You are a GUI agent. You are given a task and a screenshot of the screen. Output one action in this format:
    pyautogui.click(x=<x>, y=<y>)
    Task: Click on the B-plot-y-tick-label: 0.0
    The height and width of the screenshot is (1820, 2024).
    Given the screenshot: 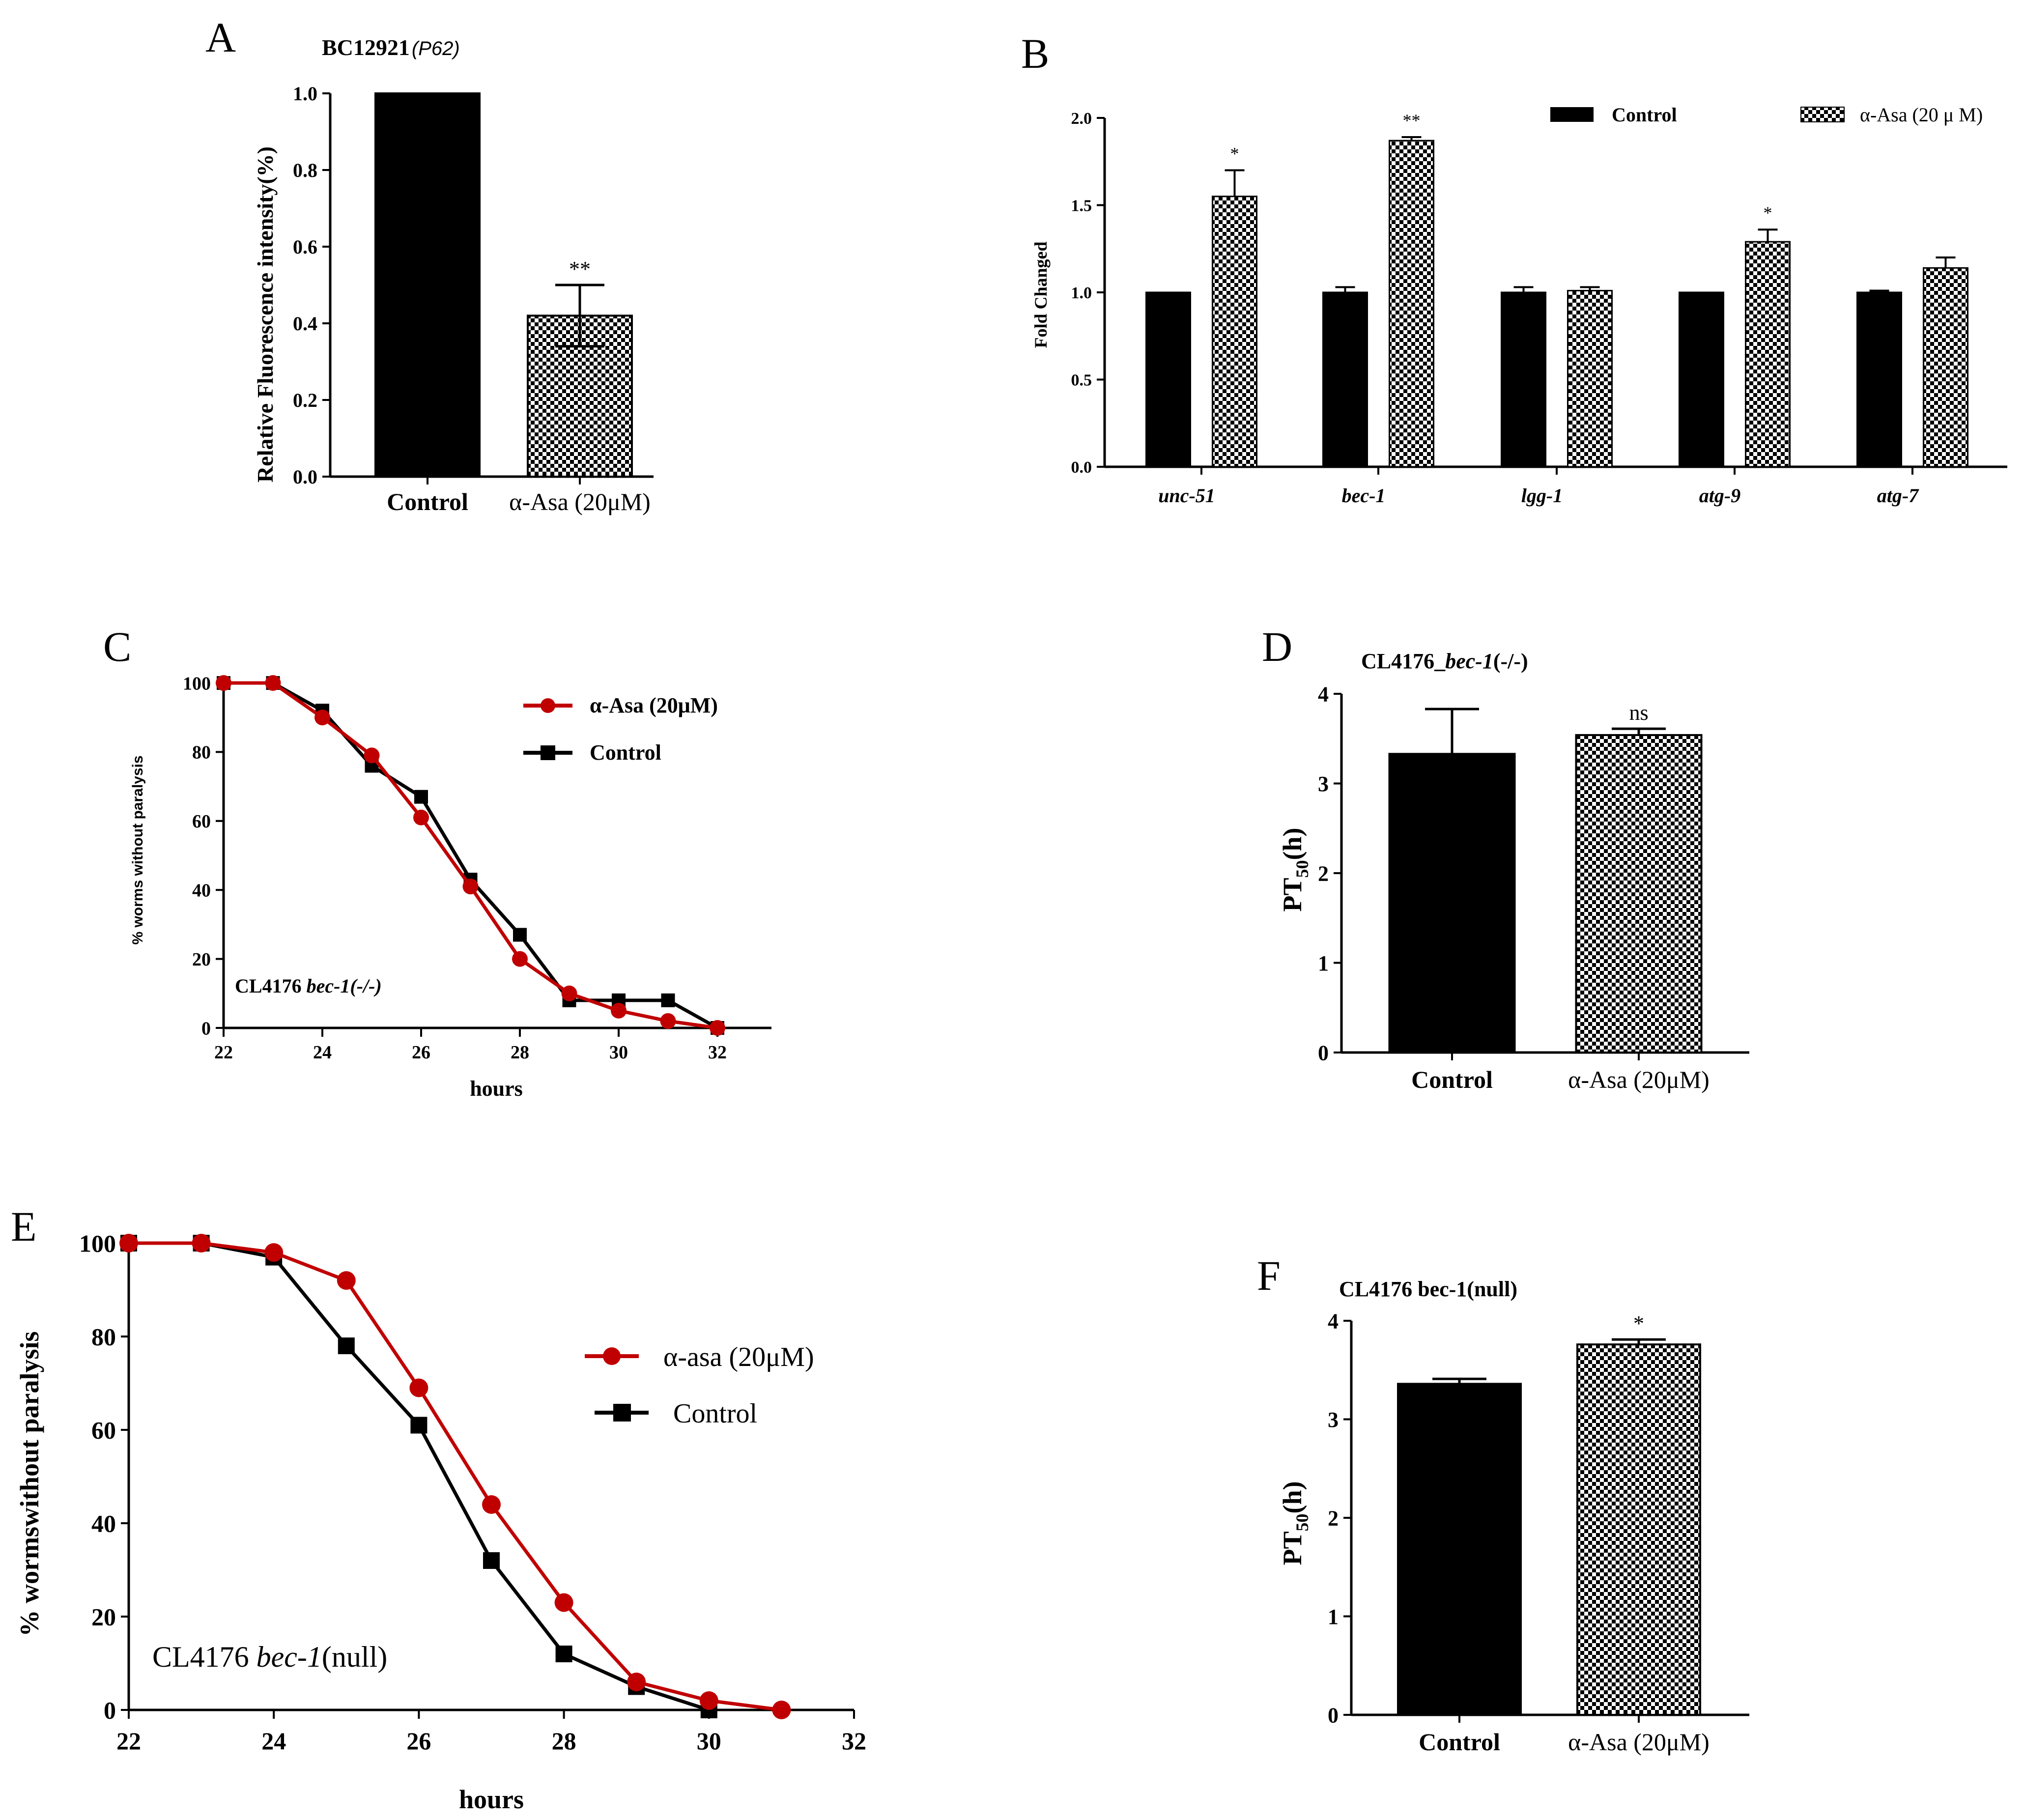 What is the action you would take?
    pyautogui.click(x=1081, y=467)
    